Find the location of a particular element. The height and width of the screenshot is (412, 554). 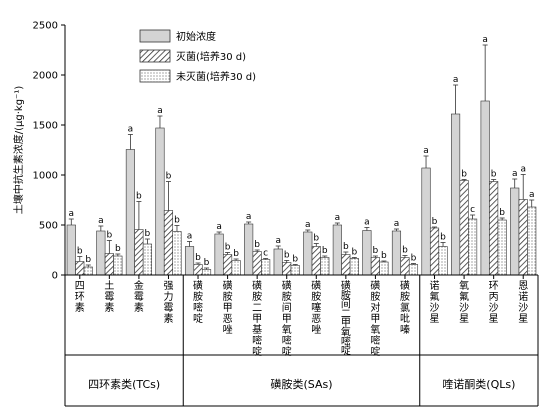

legend-label: 未灭菌(培养30 d) is located at coordinates (216, 76).